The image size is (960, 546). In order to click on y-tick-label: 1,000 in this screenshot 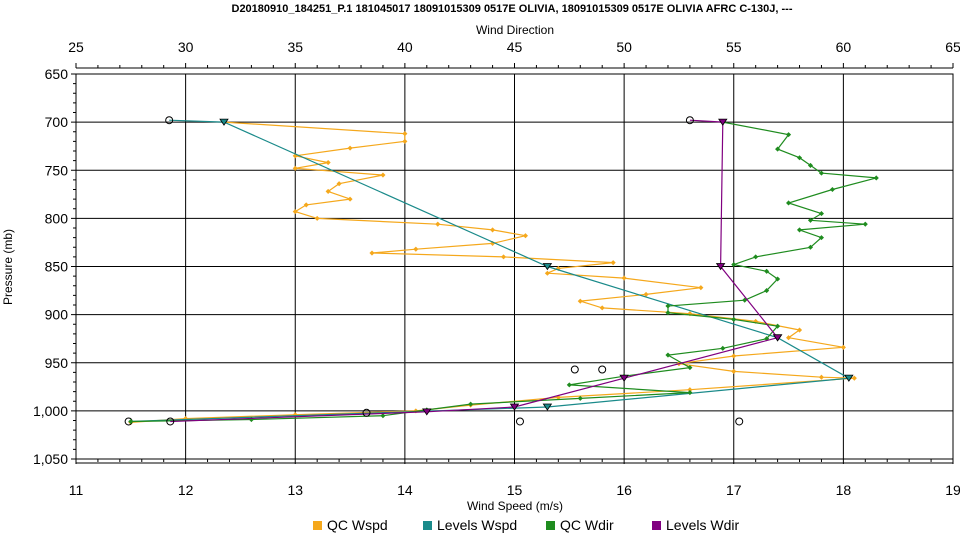, I will do `click(50, 411)`.